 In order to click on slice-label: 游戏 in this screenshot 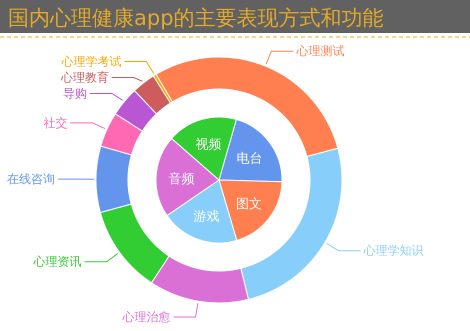, I will do `click(206, 217)`.